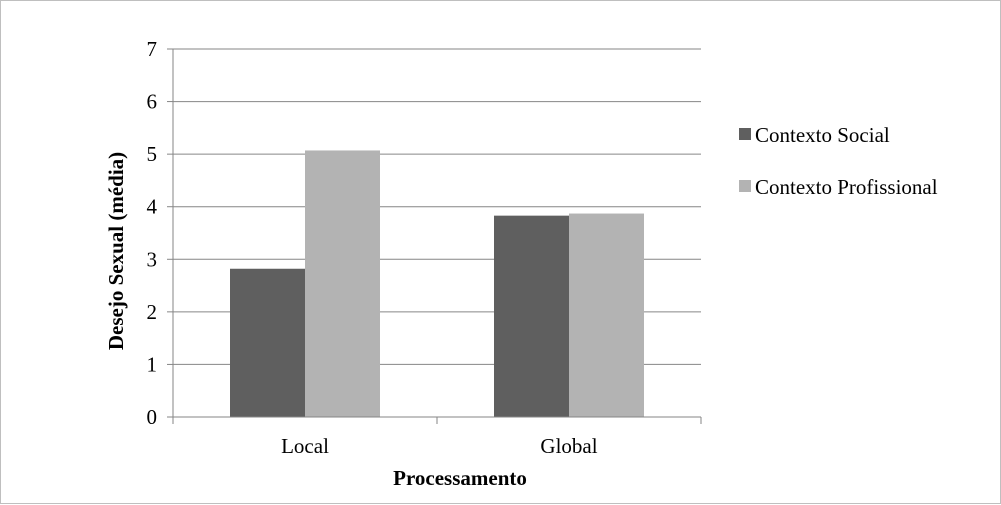  Describe the element at coordinates (152, 417) in the screenshot. I see `y-tick-label: 0` at that location.